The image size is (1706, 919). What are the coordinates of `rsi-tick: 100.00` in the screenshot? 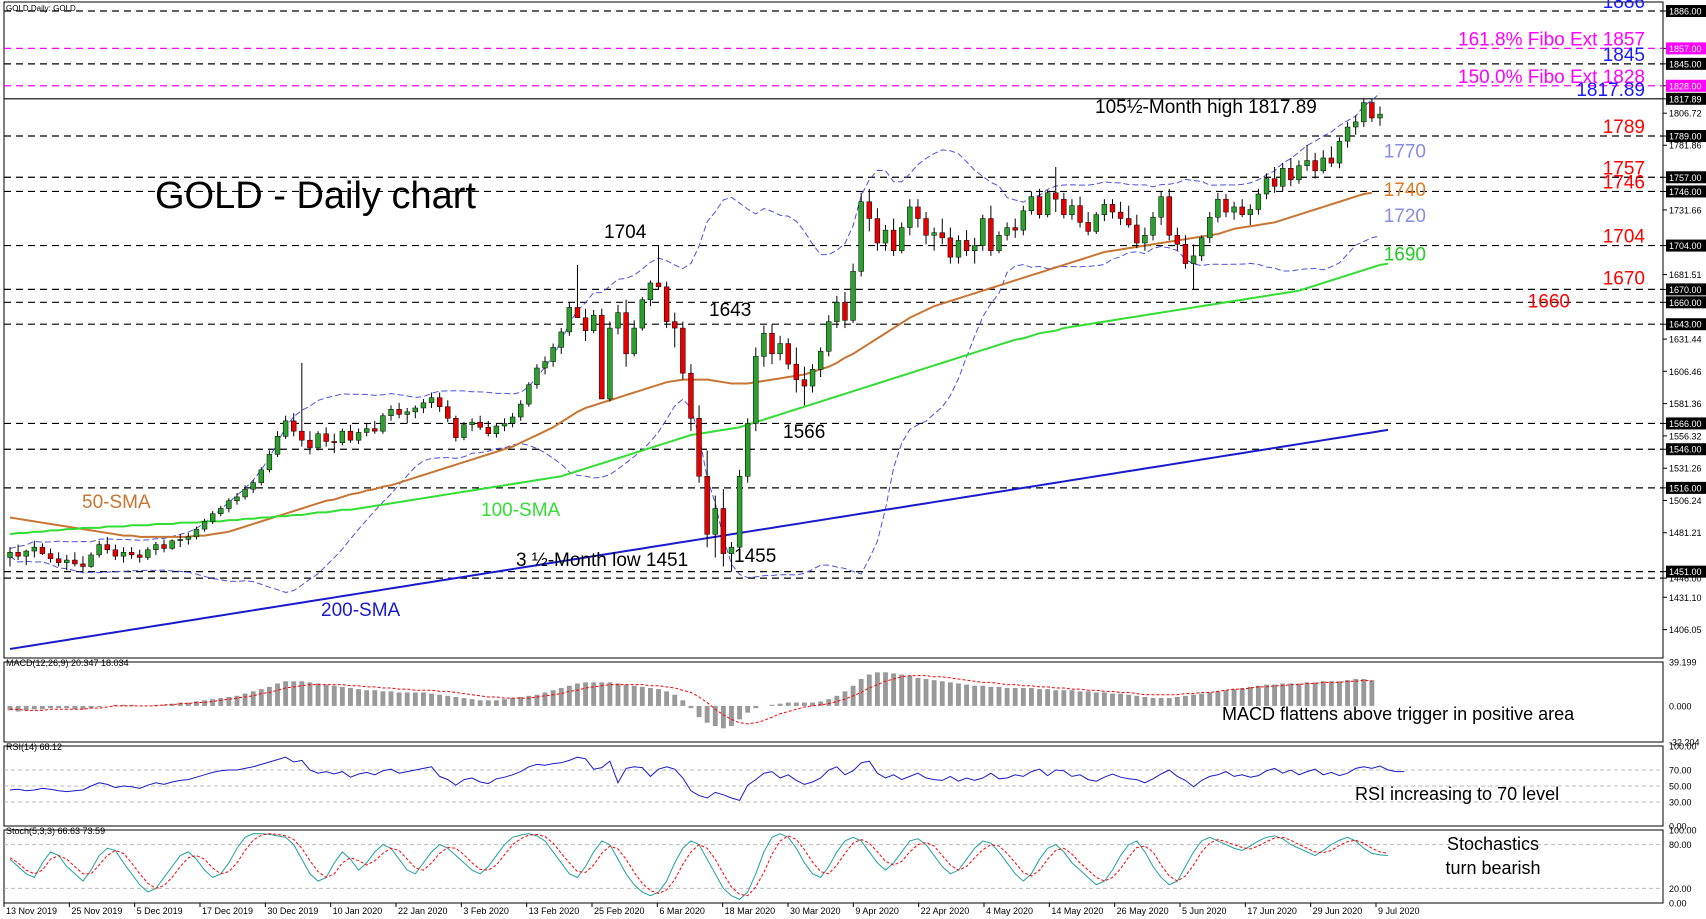 It's located at (1683, 747).